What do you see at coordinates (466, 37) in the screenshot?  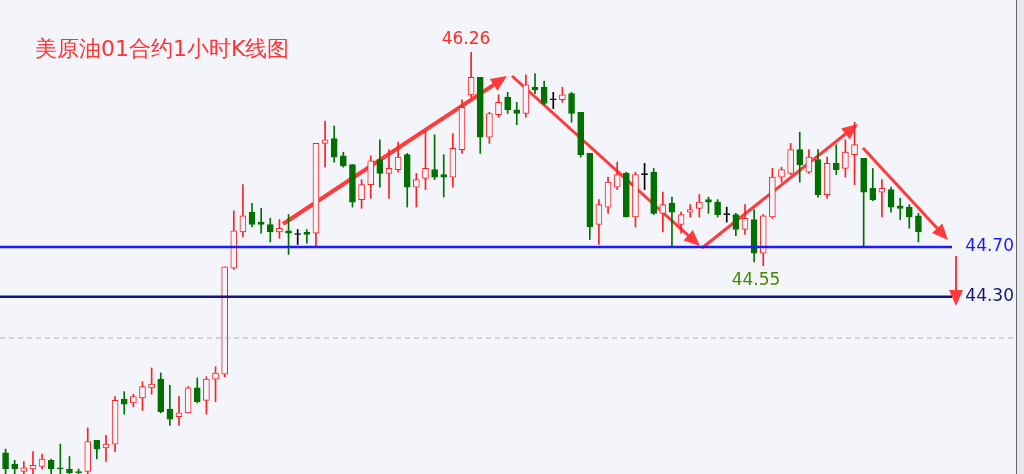 I see `annotation: 46.26` at bounding box center [466, 37].